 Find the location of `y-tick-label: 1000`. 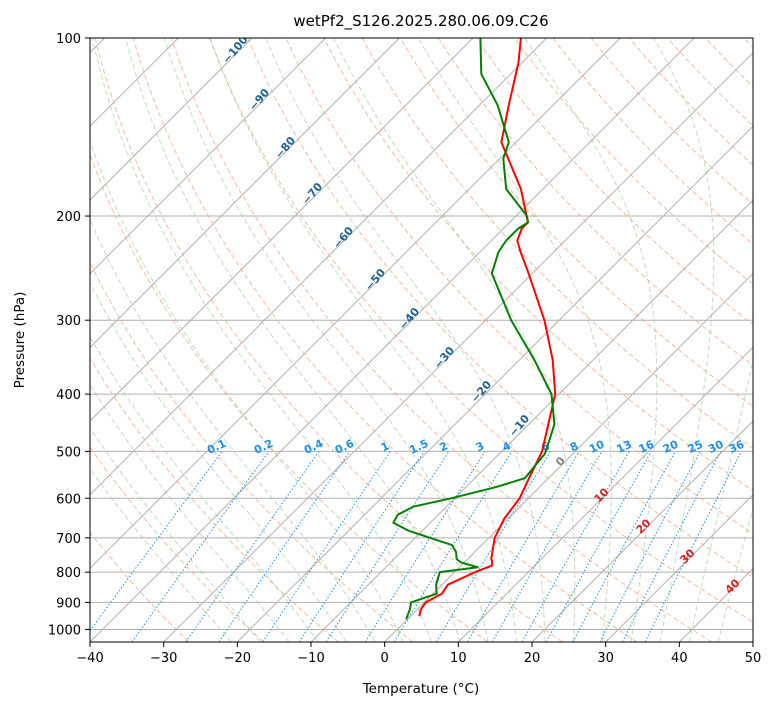

y-tick-label: 1000 is located at coordinates (64, 630).